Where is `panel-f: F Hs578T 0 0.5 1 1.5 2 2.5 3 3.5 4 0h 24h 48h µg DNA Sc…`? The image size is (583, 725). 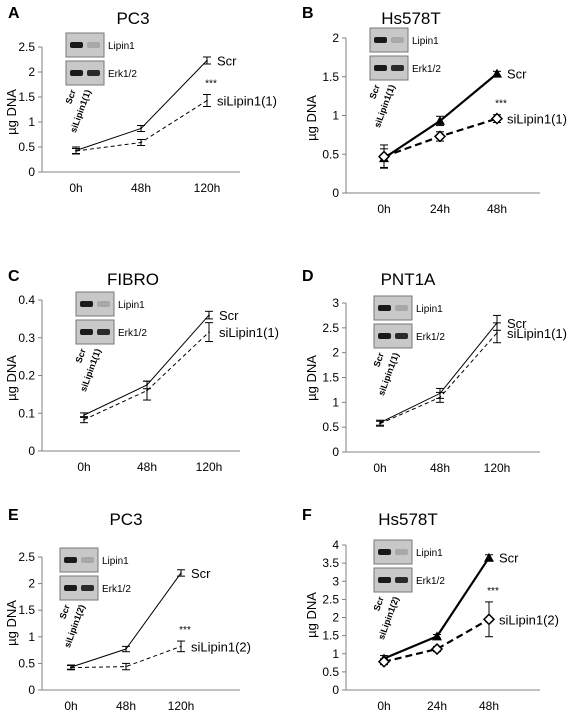 panel-f: F Hs578T 0 0.5 1 1.5 2 2.5 3 3.5 4 0h 24h 48h µg DNA Sc… is located at coordinates (430, 610).